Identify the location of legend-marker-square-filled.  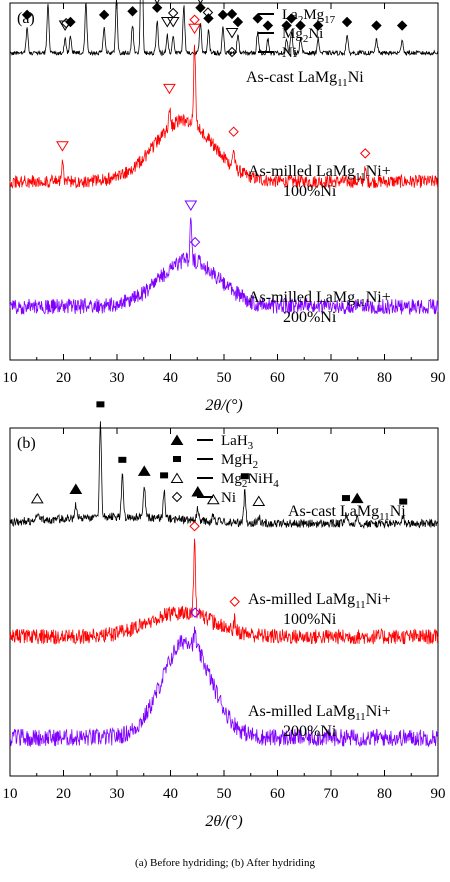
(177, 459).